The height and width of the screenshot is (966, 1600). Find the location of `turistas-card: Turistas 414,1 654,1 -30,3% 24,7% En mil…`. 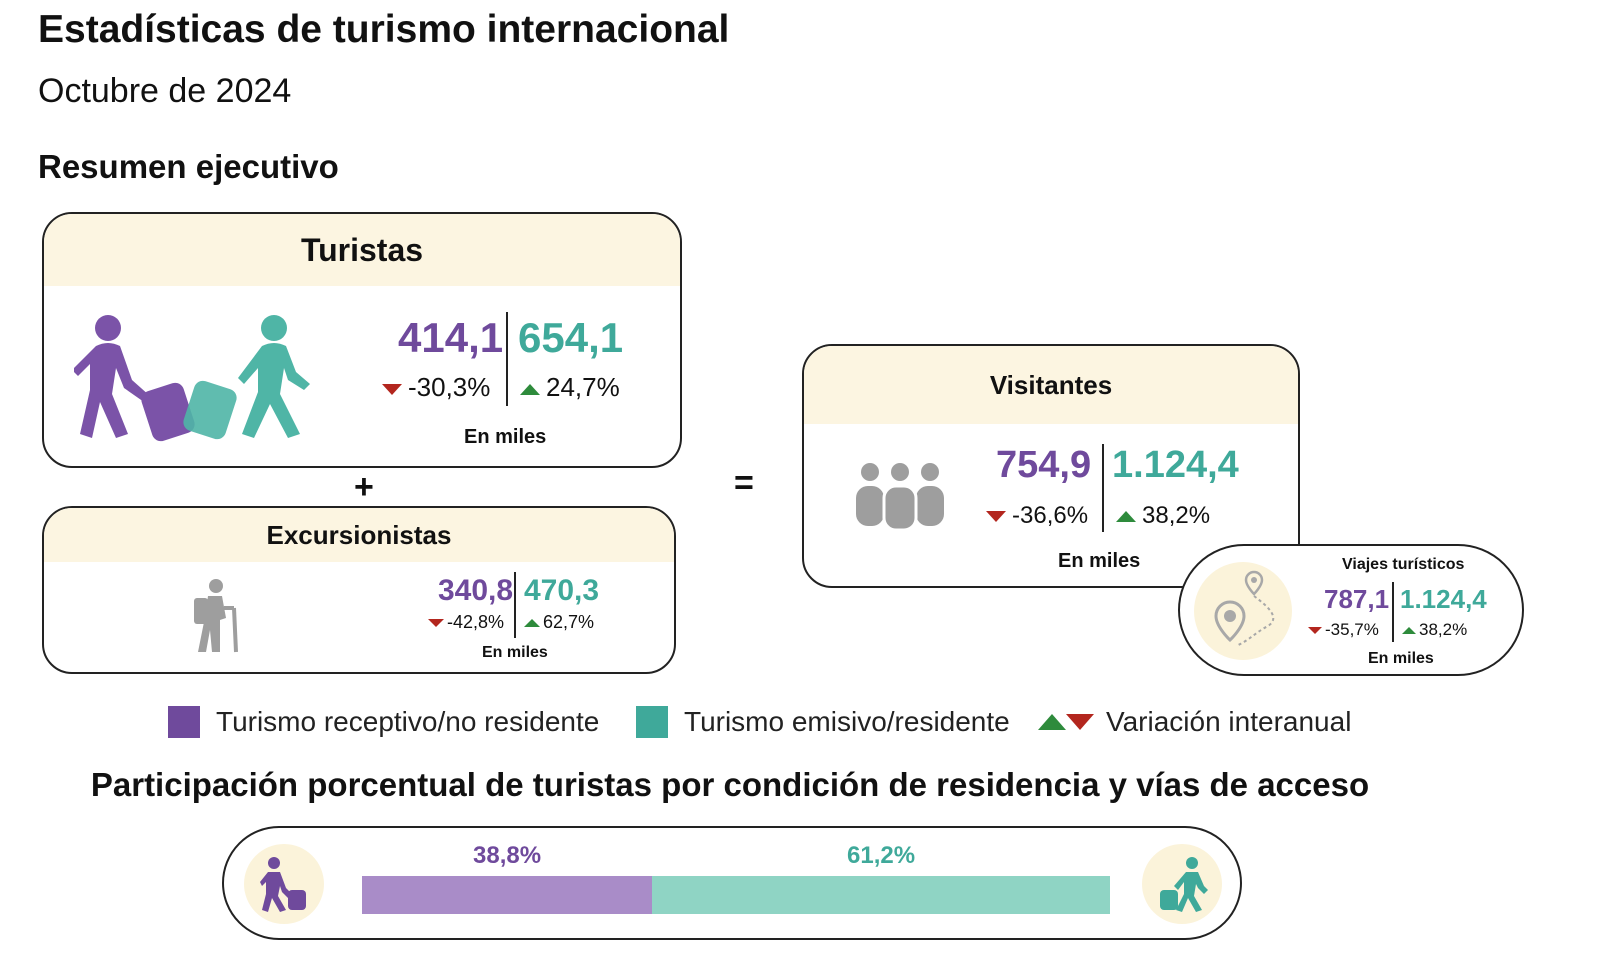

turistas-card: Turistas 414,1 654,1 -30,3% 24,7% En mil… is located at coordinates (362, 340).